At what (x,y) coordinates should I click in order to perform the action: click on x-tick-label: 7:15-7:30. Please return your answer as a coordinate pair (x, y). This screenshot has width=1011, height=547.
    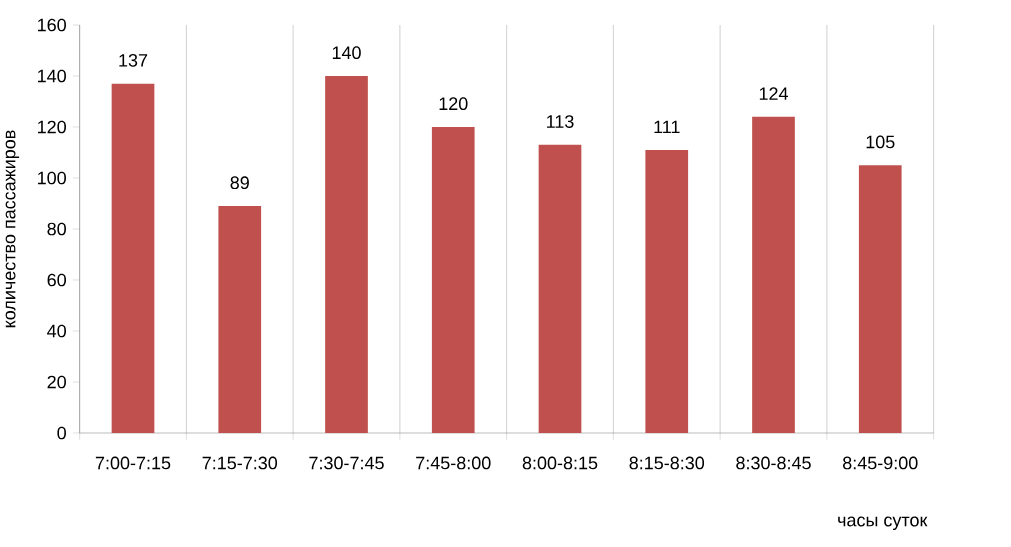
    Looking at the image, I should click on (240, 463).